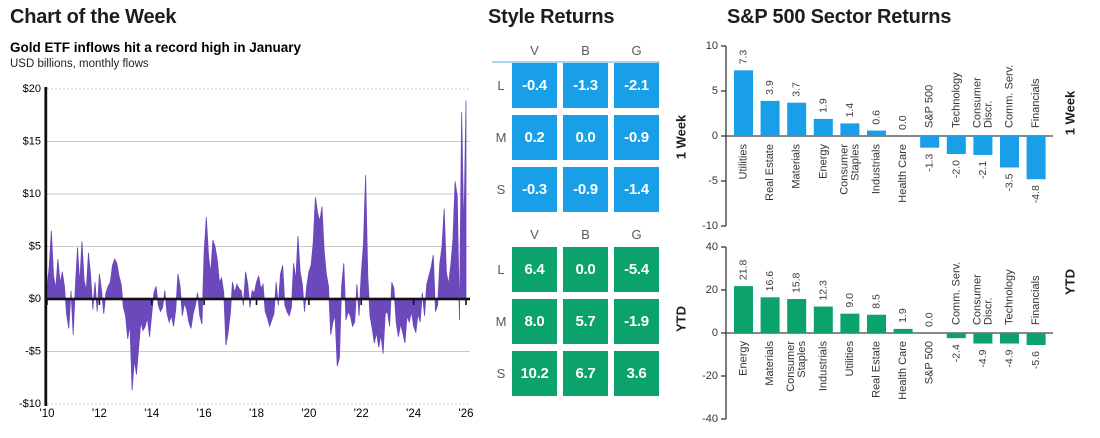  What do you see at coordinates (877, 369) in the screenshot?
I see `sector-bar-label: Real Estate` at bounding box center [877, 369].